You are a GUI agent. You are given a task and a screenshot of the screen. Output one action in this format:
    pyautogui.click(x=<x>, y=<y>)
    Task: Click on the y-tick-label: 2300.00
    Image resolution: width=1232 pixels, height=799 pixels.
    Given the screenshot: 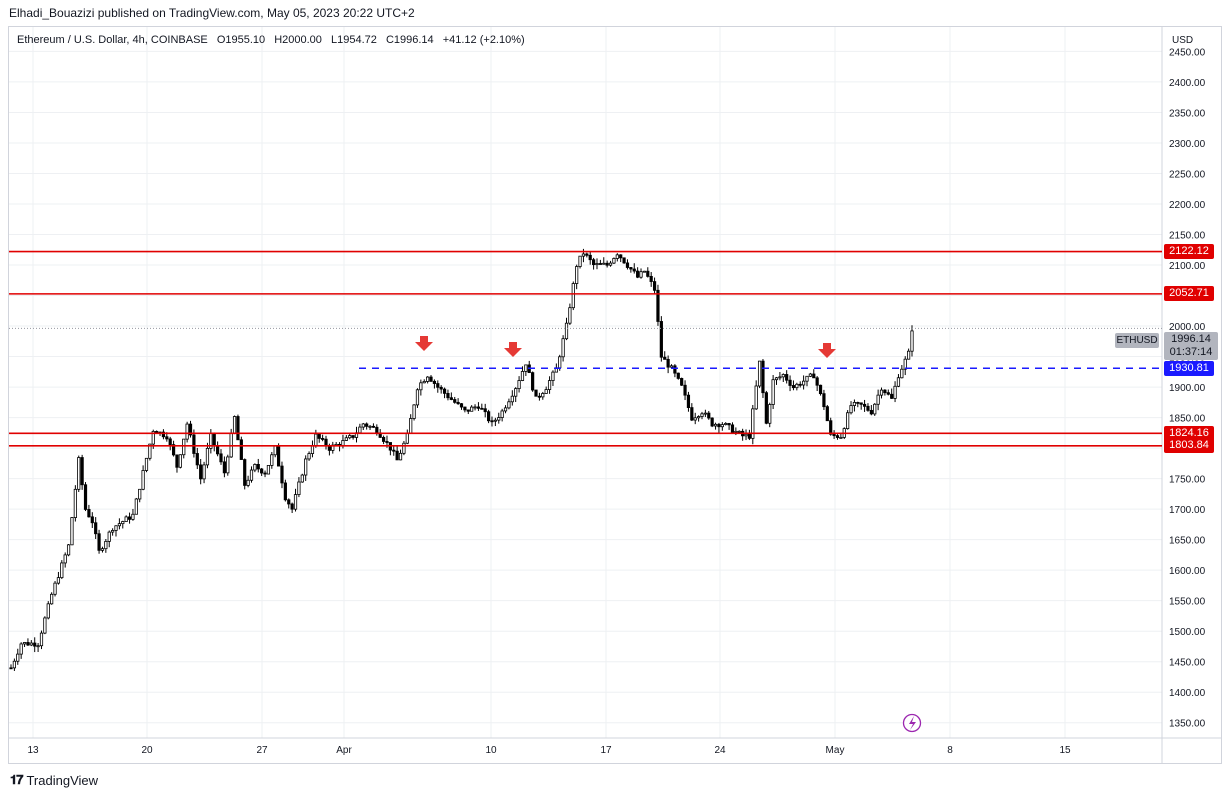 What is the action you would take?
    pyautogui.click(x=1187, y=144)
    